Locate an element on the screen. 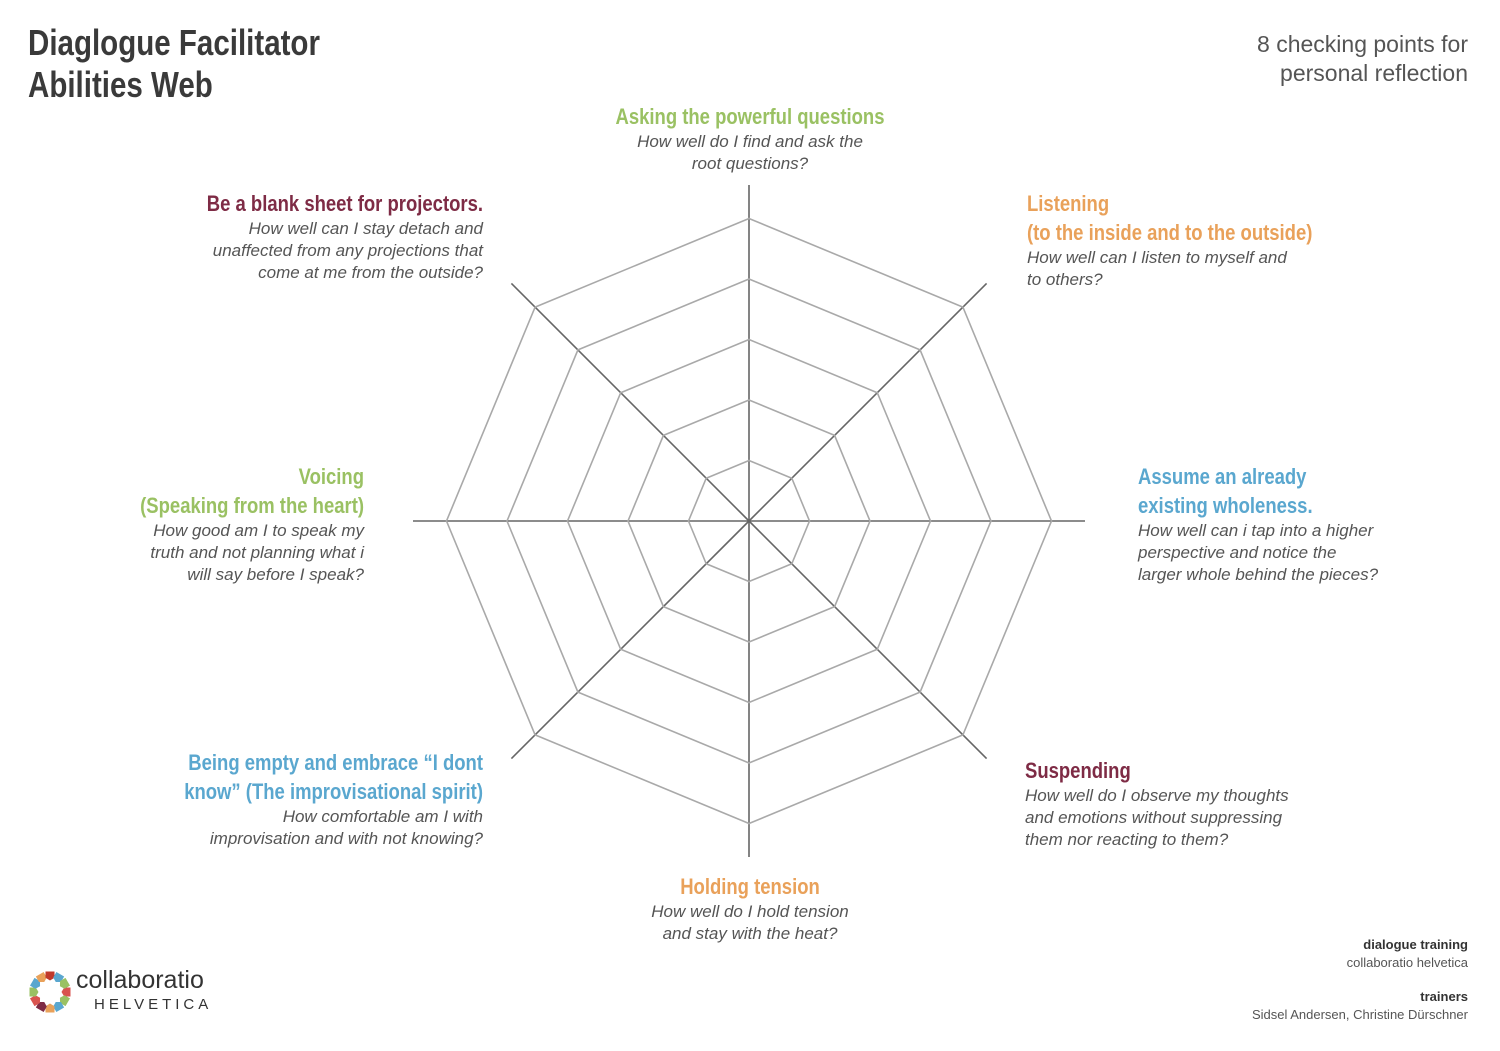  point-question: will say before I speak? is located at coordinates (275, 574).